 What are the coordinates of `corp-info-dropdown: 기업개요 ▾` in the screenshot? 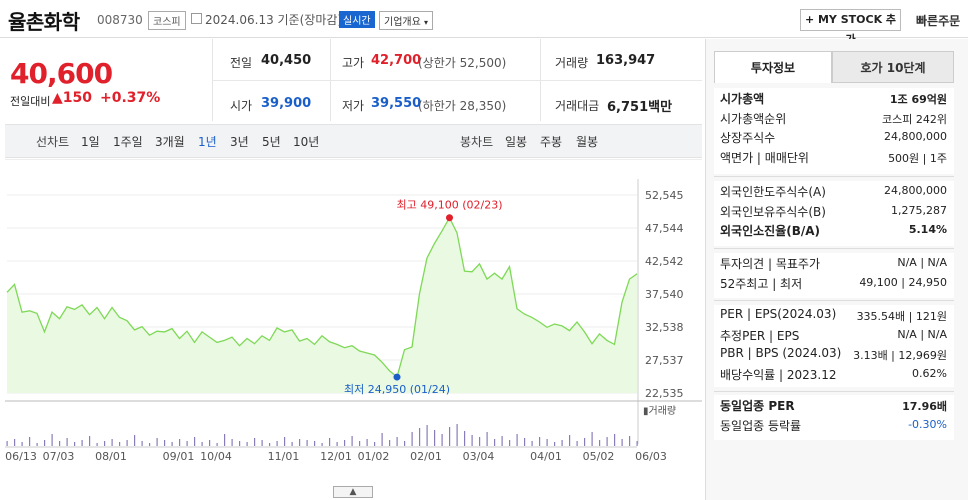 It's located at (406, 20).